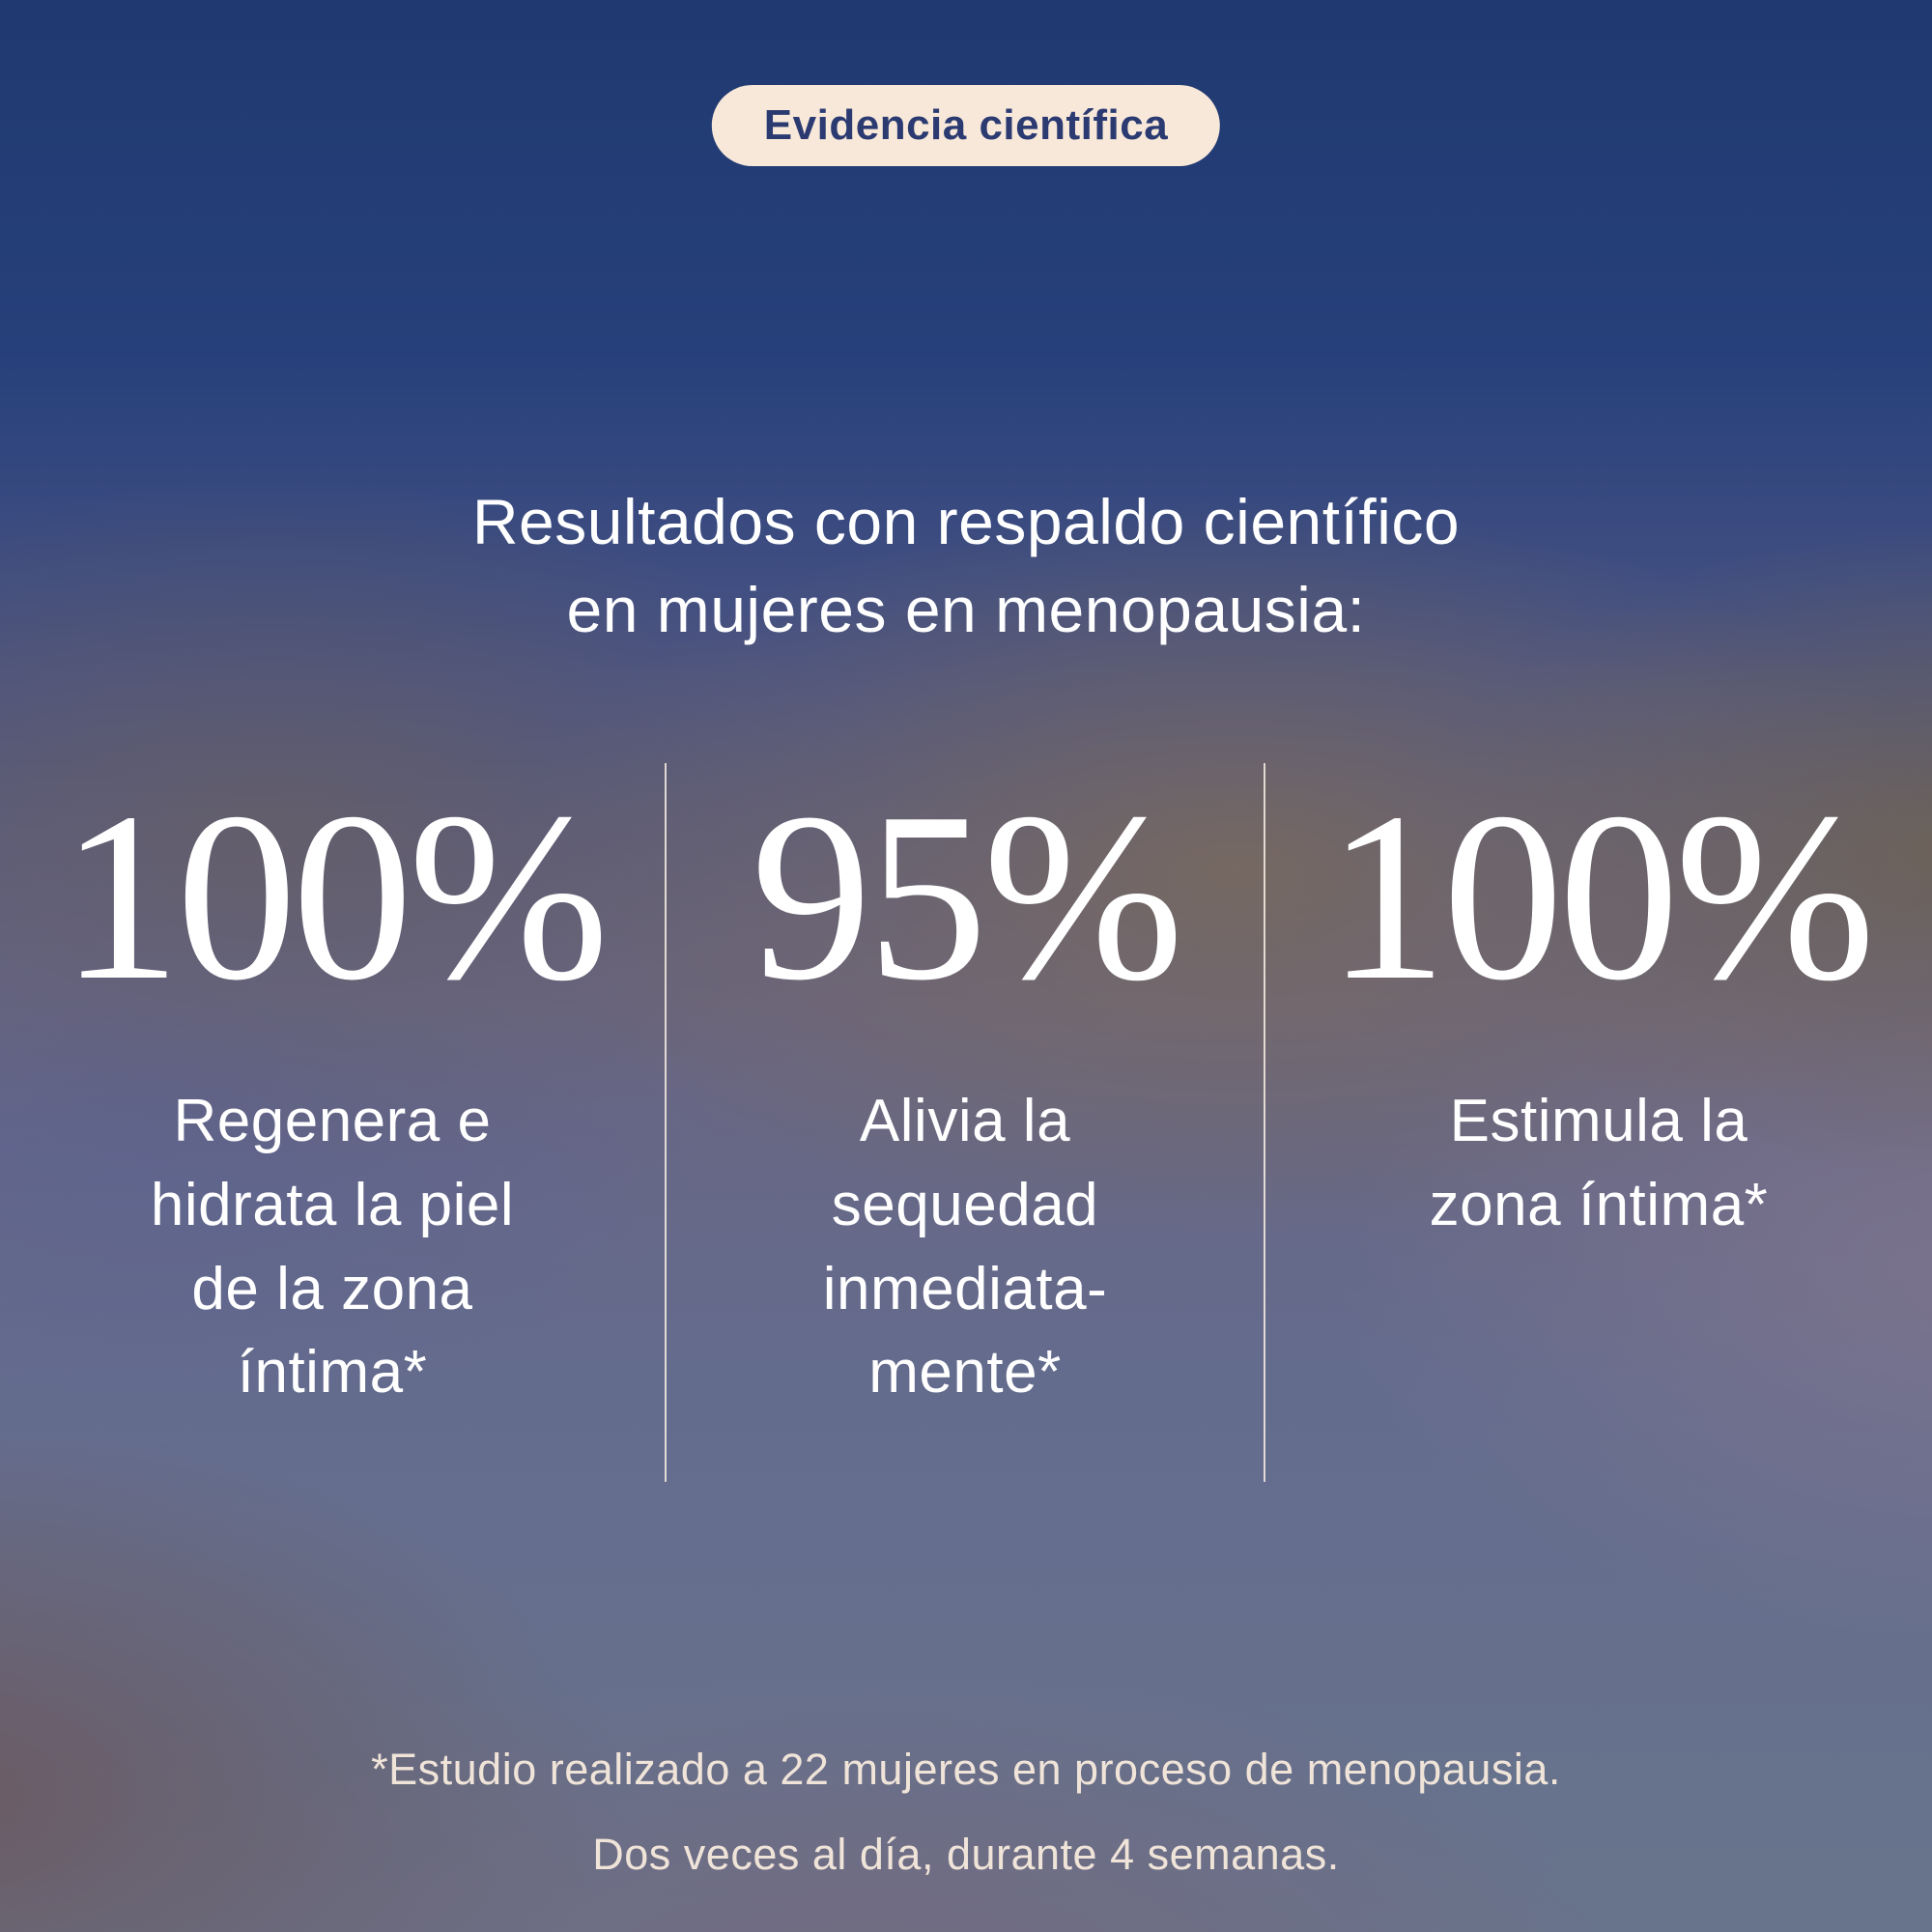 This screenshot has height=1932, width=1932. I want to click on stat-description: Estimula la zona íntima*, so click(1599, 1163).